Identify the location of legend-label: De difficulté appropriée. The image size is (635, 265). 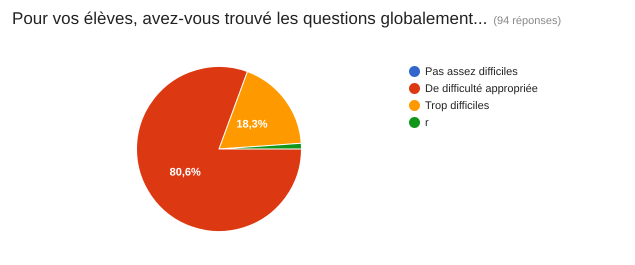
(481, 88).